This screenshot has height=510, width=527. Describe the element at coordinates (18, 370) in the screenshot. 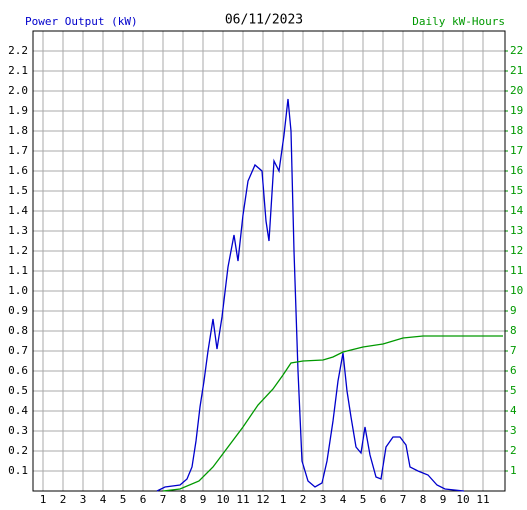

I see `y-tick-label: 0.6` at that location.